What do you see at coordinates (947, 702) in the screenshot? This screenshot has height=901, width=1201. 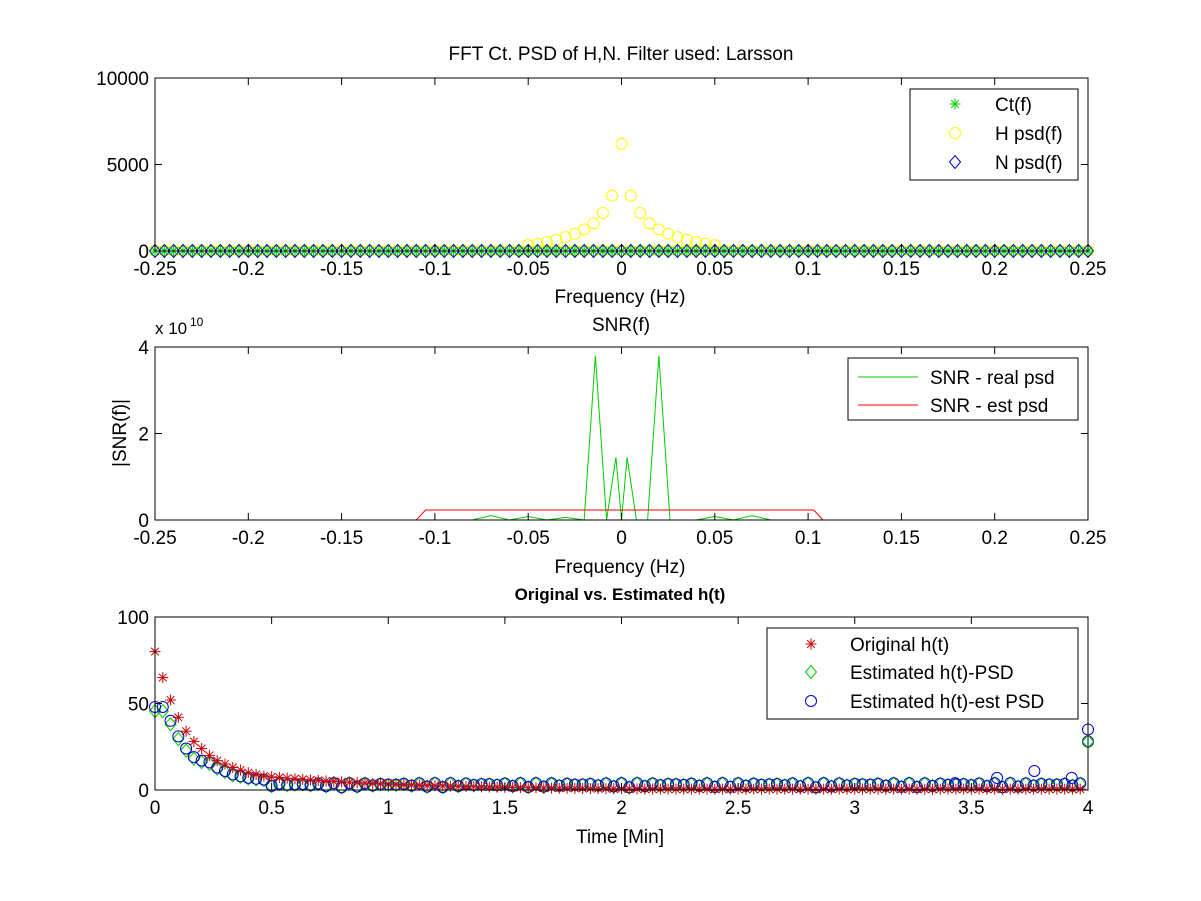 I see `legend-label-est-est-psd: Estimated h(t)-est PSD` at bounding box center [947, 702].